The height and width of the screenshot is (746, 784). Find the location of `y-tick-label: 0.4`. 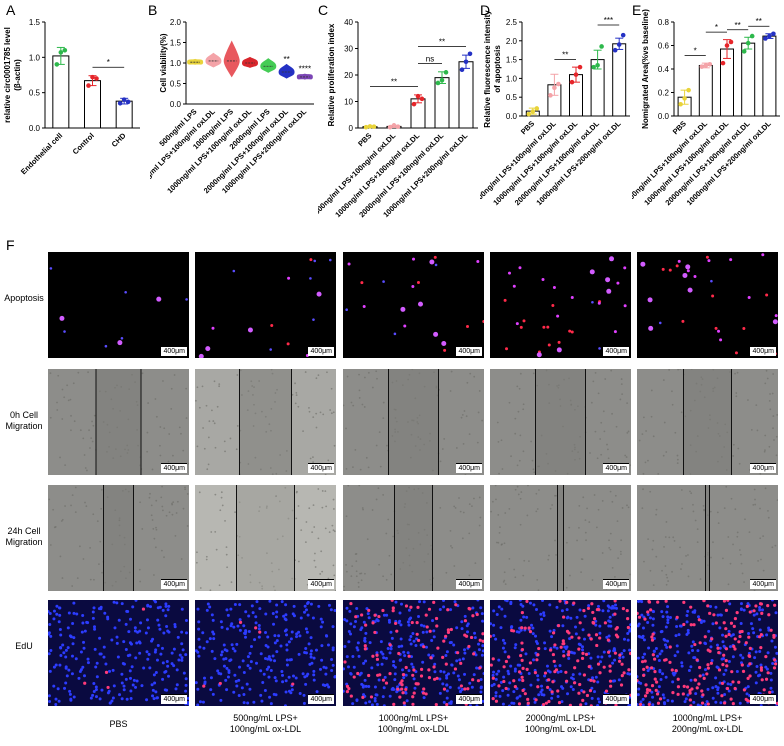

y-tick-label: 0.4 is located at coordinates (664, 69).